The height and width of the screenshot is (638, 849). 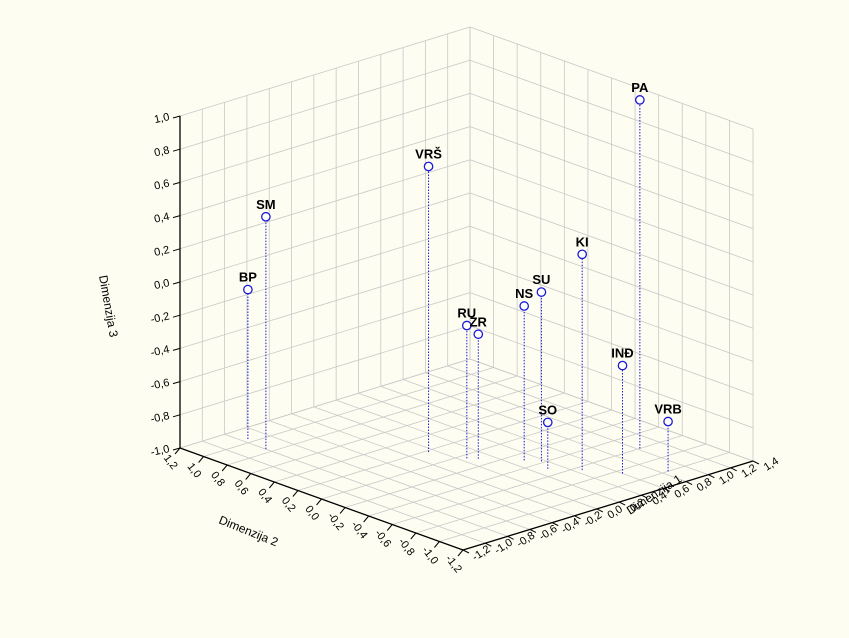 What do you see at coordinates (311, 512) in the screenshot?
I see `y-tick-label: 0,0` at bounding box center [311, 512].